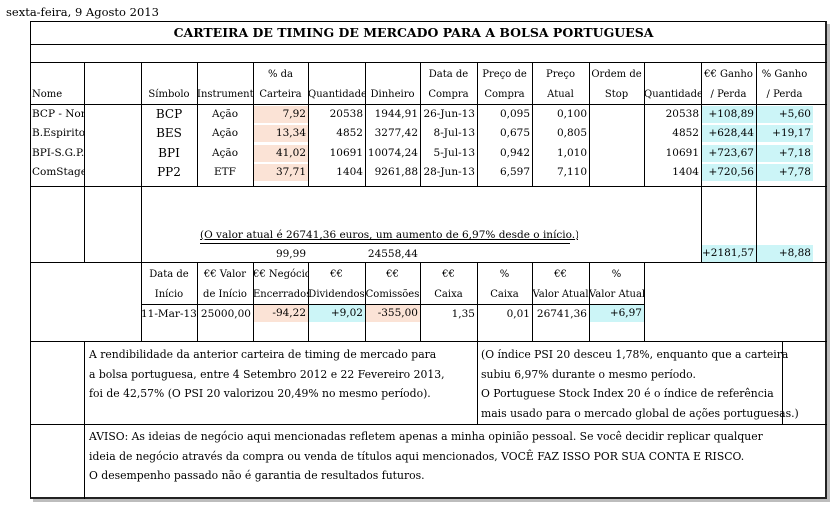 This screenshot has width=835, height=527. I want to click on cell-simbolo: BES, so click(169, 133).